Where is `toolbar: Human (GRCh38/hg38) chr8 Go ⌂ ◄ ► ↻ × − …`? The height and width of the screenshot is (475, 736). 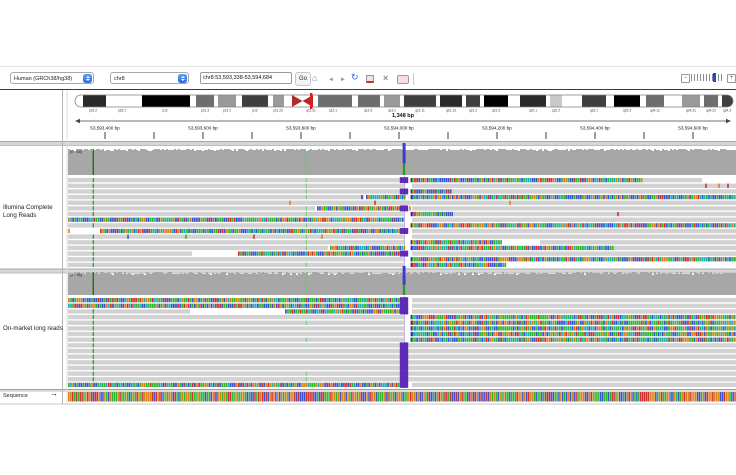 toolbar: Human (GRCh38/hg38) chr8 Go ⌂ ◄ ► ↻ × − … is located at coordinates (368, 77).